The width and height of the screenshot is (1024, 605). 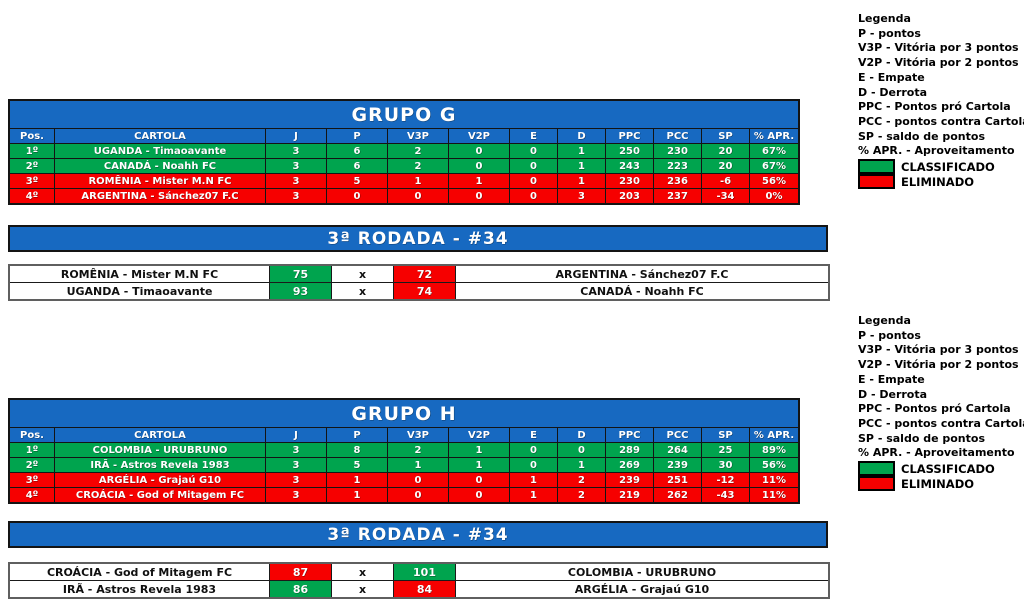 What do you see at coordinates (418, 450) in the screenshot?
I see `cell-v3p: 2` at bounding box center [418, 450].